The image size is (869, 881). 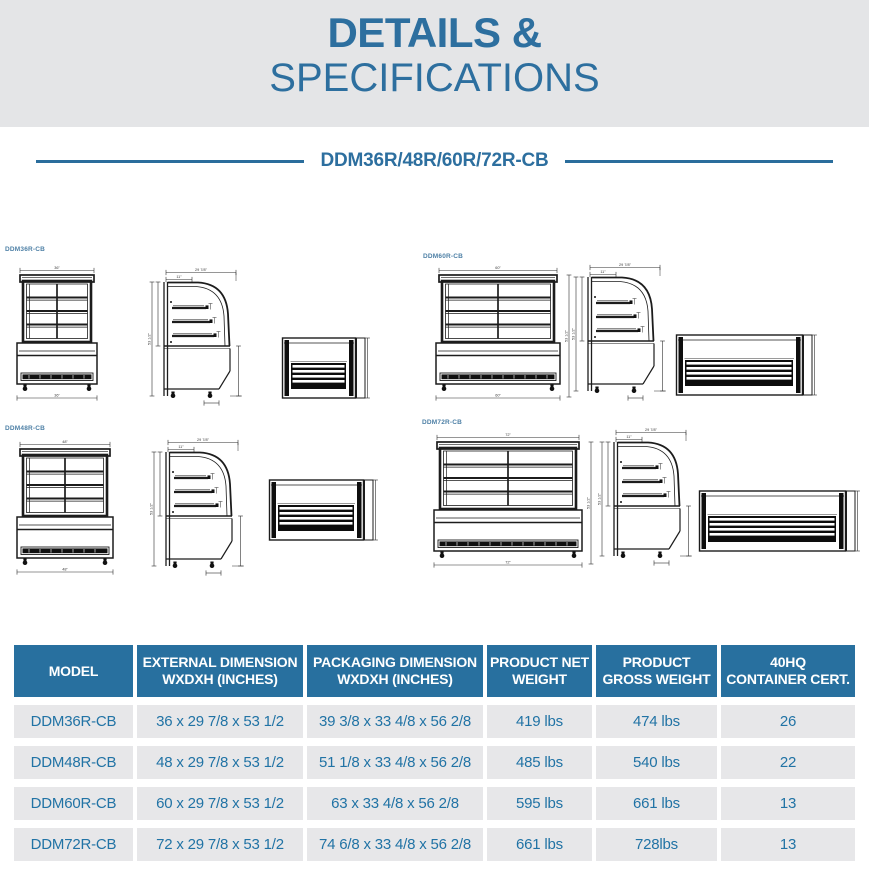 What do you see at coordinates (395, 762) in the screenshot?
I see `table-cell: 51 1/8 x 33 4/8 x 56 2/8` at bounding box center [395, 762].